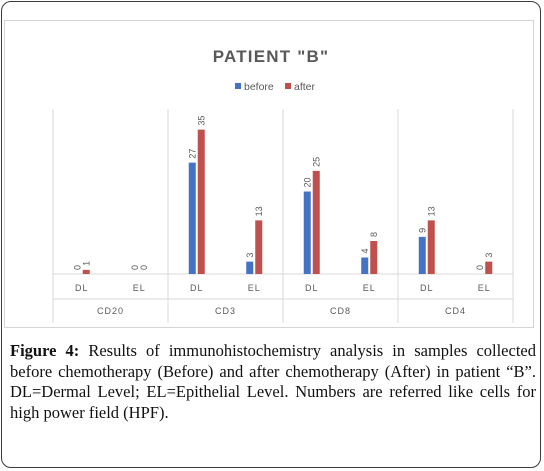 The width and height of the screenshot is (544, 471). I want to click on group-label-cd20: CD20, so click(110, 311).